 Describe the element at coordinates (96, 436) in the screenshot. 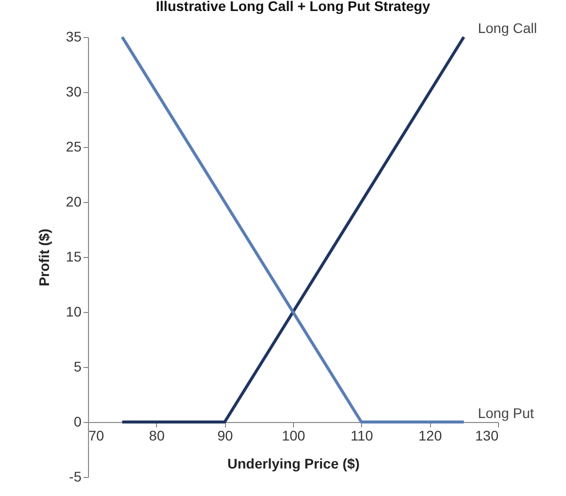

I see `x-tick-label: 70` at that location.